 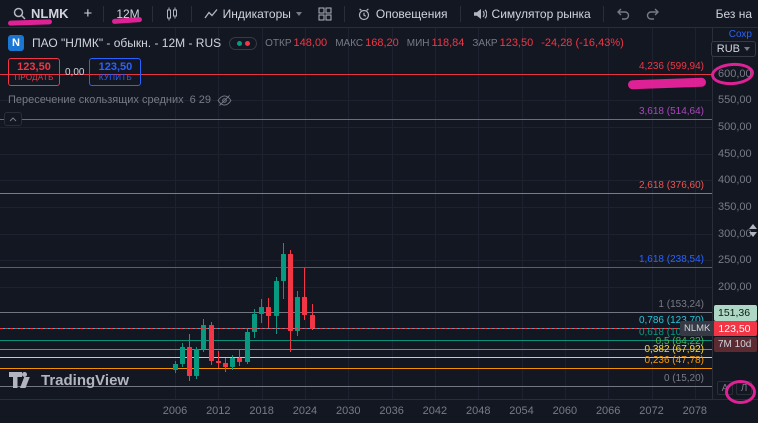 What do you see at coordinates (115, 72) in the screenshot?
I see `buy-button: 123,50 КУПИТЬ` at bounding box center [115, 72].